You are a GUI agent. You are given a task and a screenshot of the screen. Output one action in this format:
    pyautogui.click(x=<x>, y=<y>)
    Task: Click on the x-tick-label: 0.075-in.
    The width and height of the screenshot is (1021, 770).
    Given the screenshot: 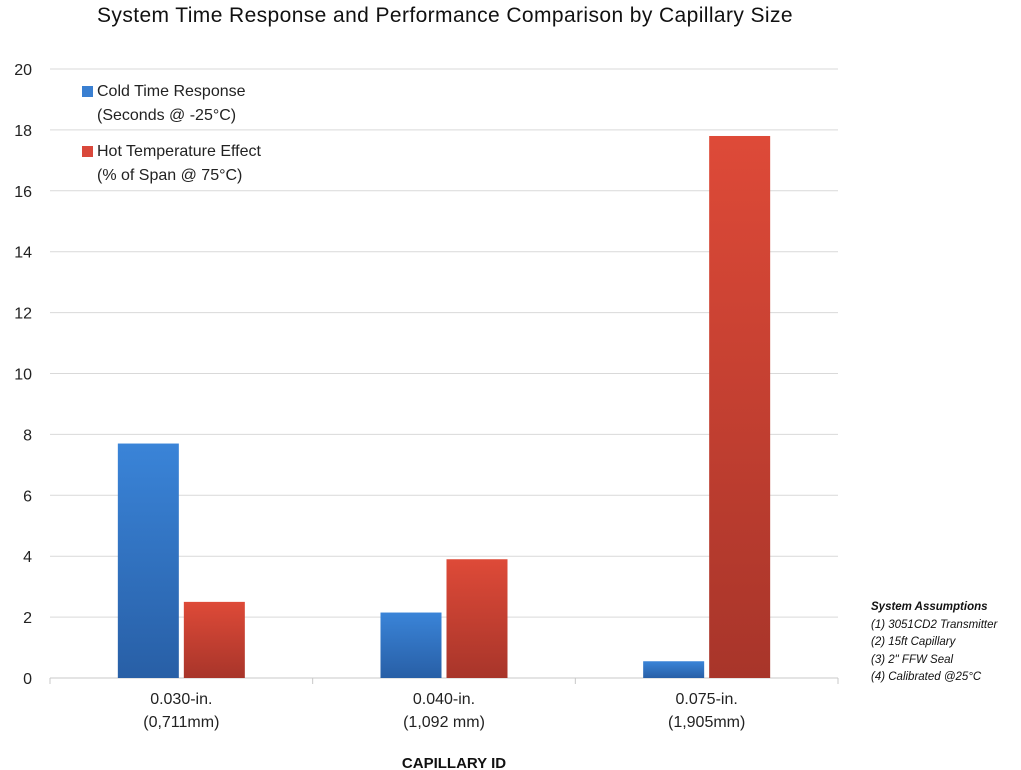 What is the action you would take?
    pyautogui.click(x=707, y=699)
    